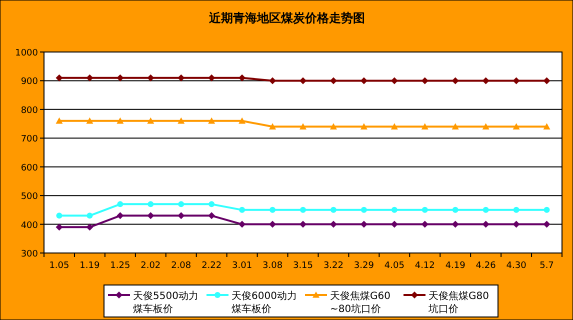  Describe the element at coordinates (29, 168) in the screenshot. I see `y-tick-label: 600` at that location.